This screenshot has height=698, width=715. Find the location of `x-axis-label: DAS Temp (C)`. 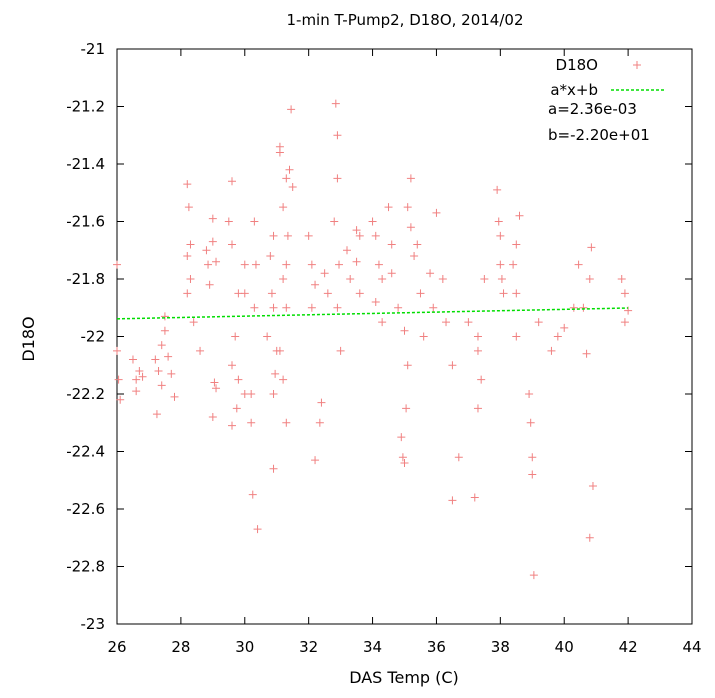

x-axis-label: DAS Temp (C) is located at coordinates (404, 677).